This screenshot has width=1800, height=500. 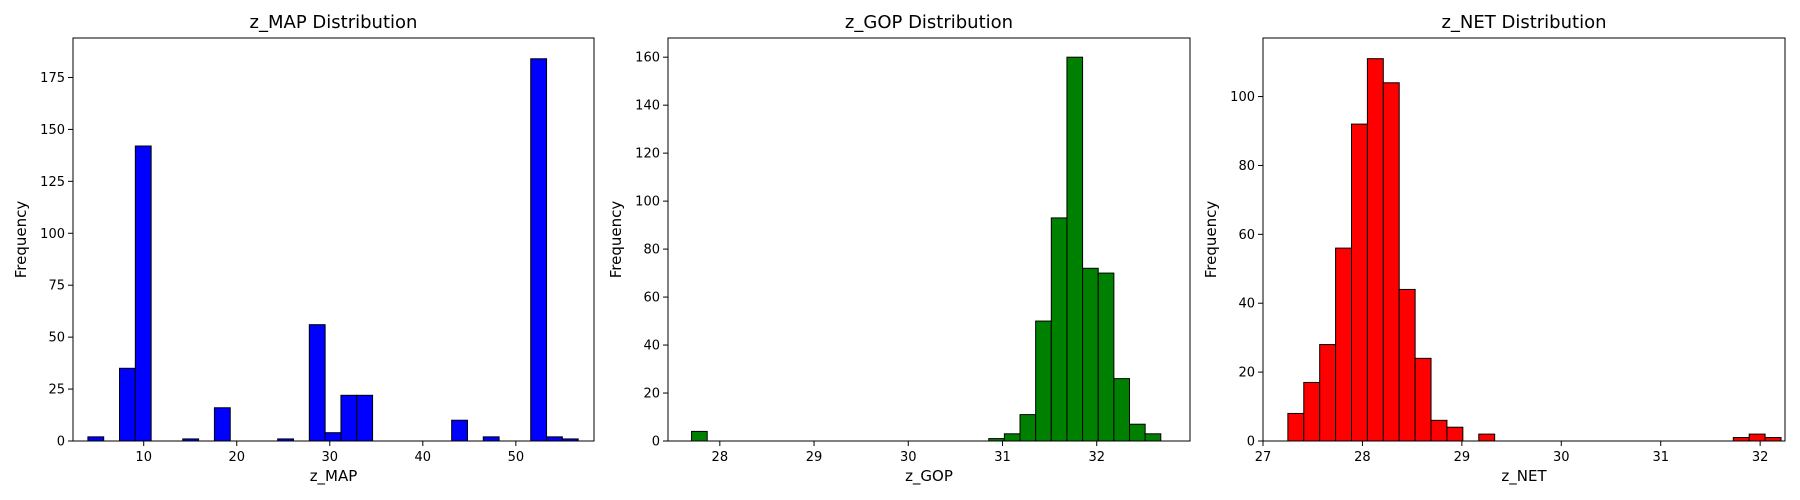 I want to click on chart-title: z_GOP Distribution, so click(x=929, y=22).